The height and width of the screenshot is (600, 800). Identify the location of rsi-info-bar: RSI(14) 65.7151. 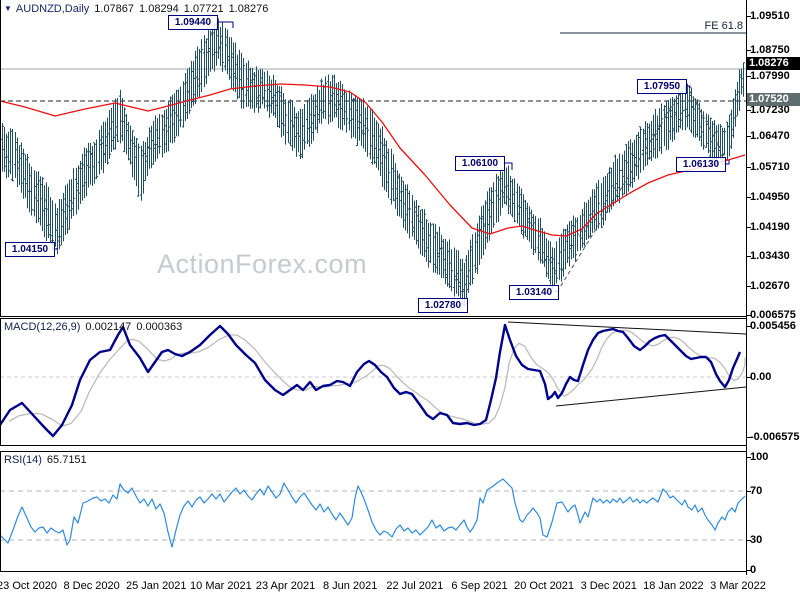
(45, 460).